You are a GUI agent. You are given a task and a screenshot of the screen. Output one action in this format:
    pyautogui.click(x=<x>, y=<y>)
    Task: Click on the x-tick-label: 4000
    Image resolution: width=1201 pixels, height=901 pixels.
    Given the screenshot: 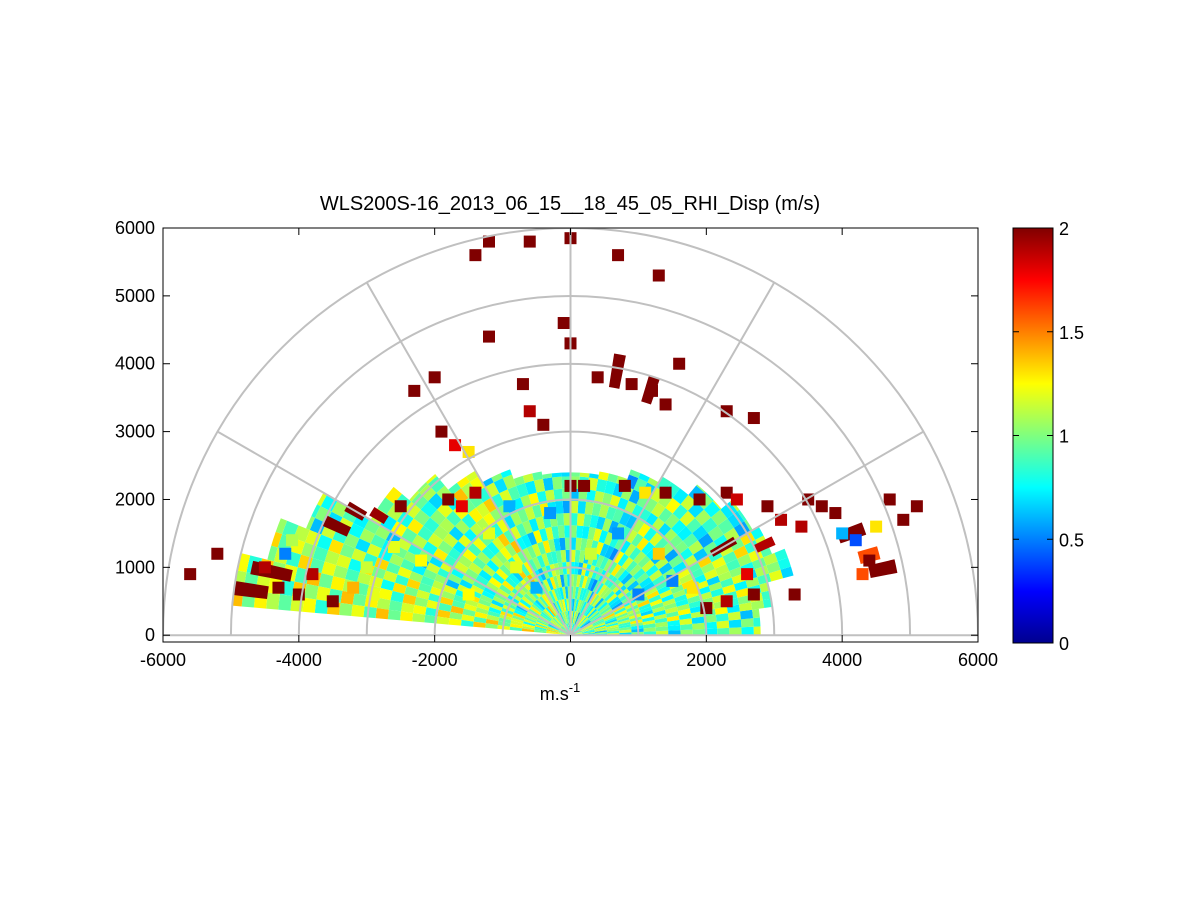 What is the action you would take?
    pyautogui.click(x=842, y=660)
    